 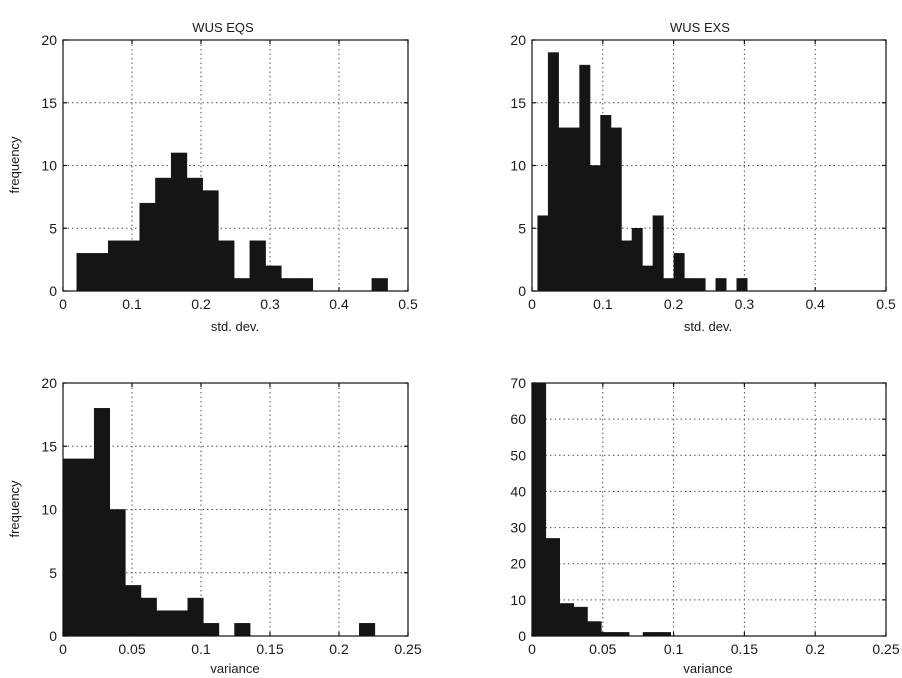 What do you see at coordinates (407, 649) in the screenshot?
I see `x-tick-label: 0.25` at bounding box center [407, 649].